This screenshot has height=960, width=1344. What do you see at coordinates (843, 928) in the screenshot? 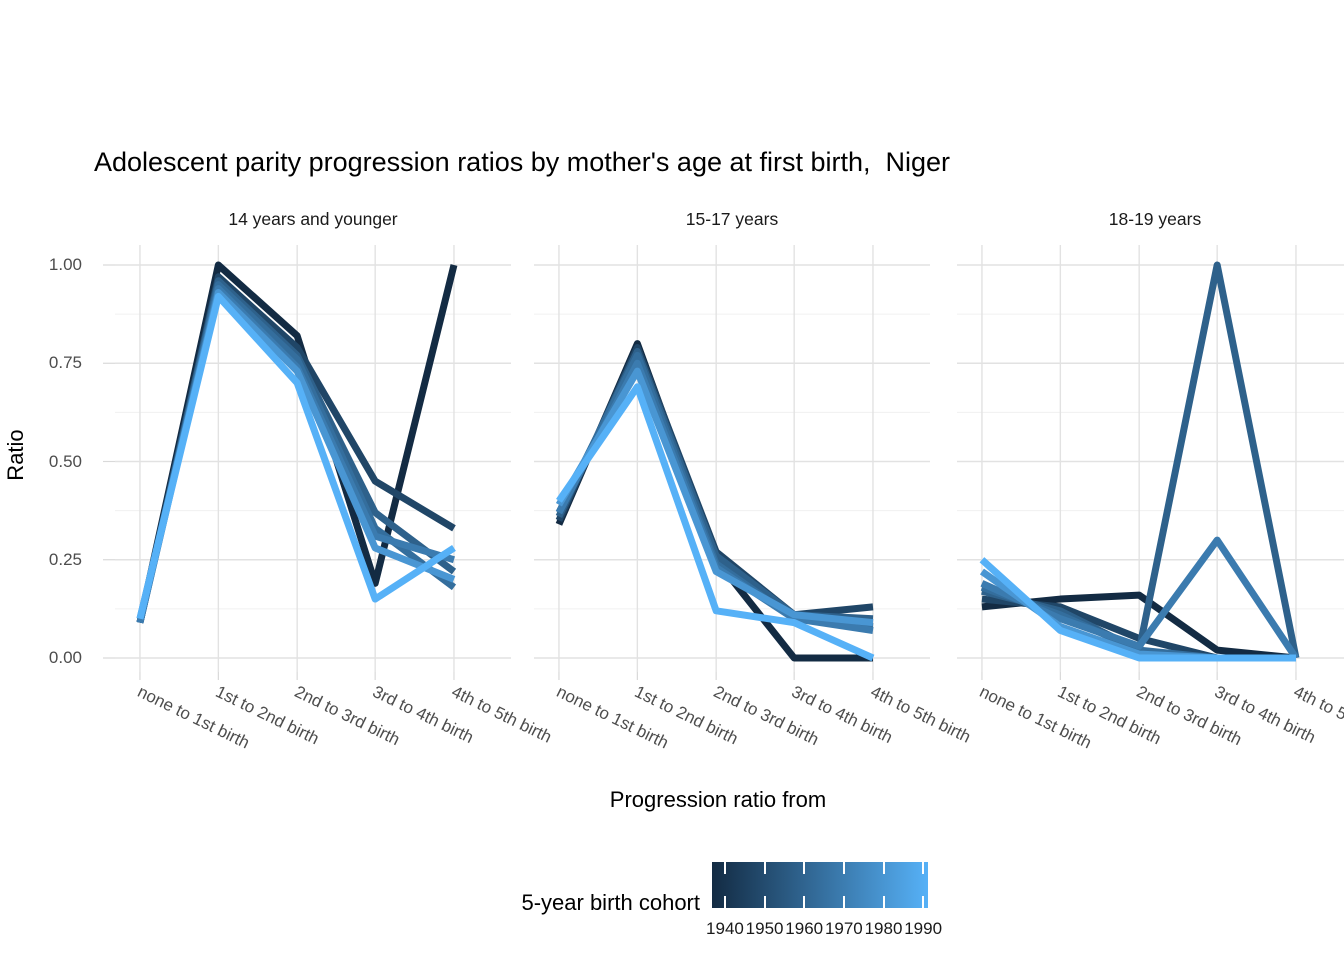
I see `legend-tick-label: 1970` at bounding box center [843, 928].